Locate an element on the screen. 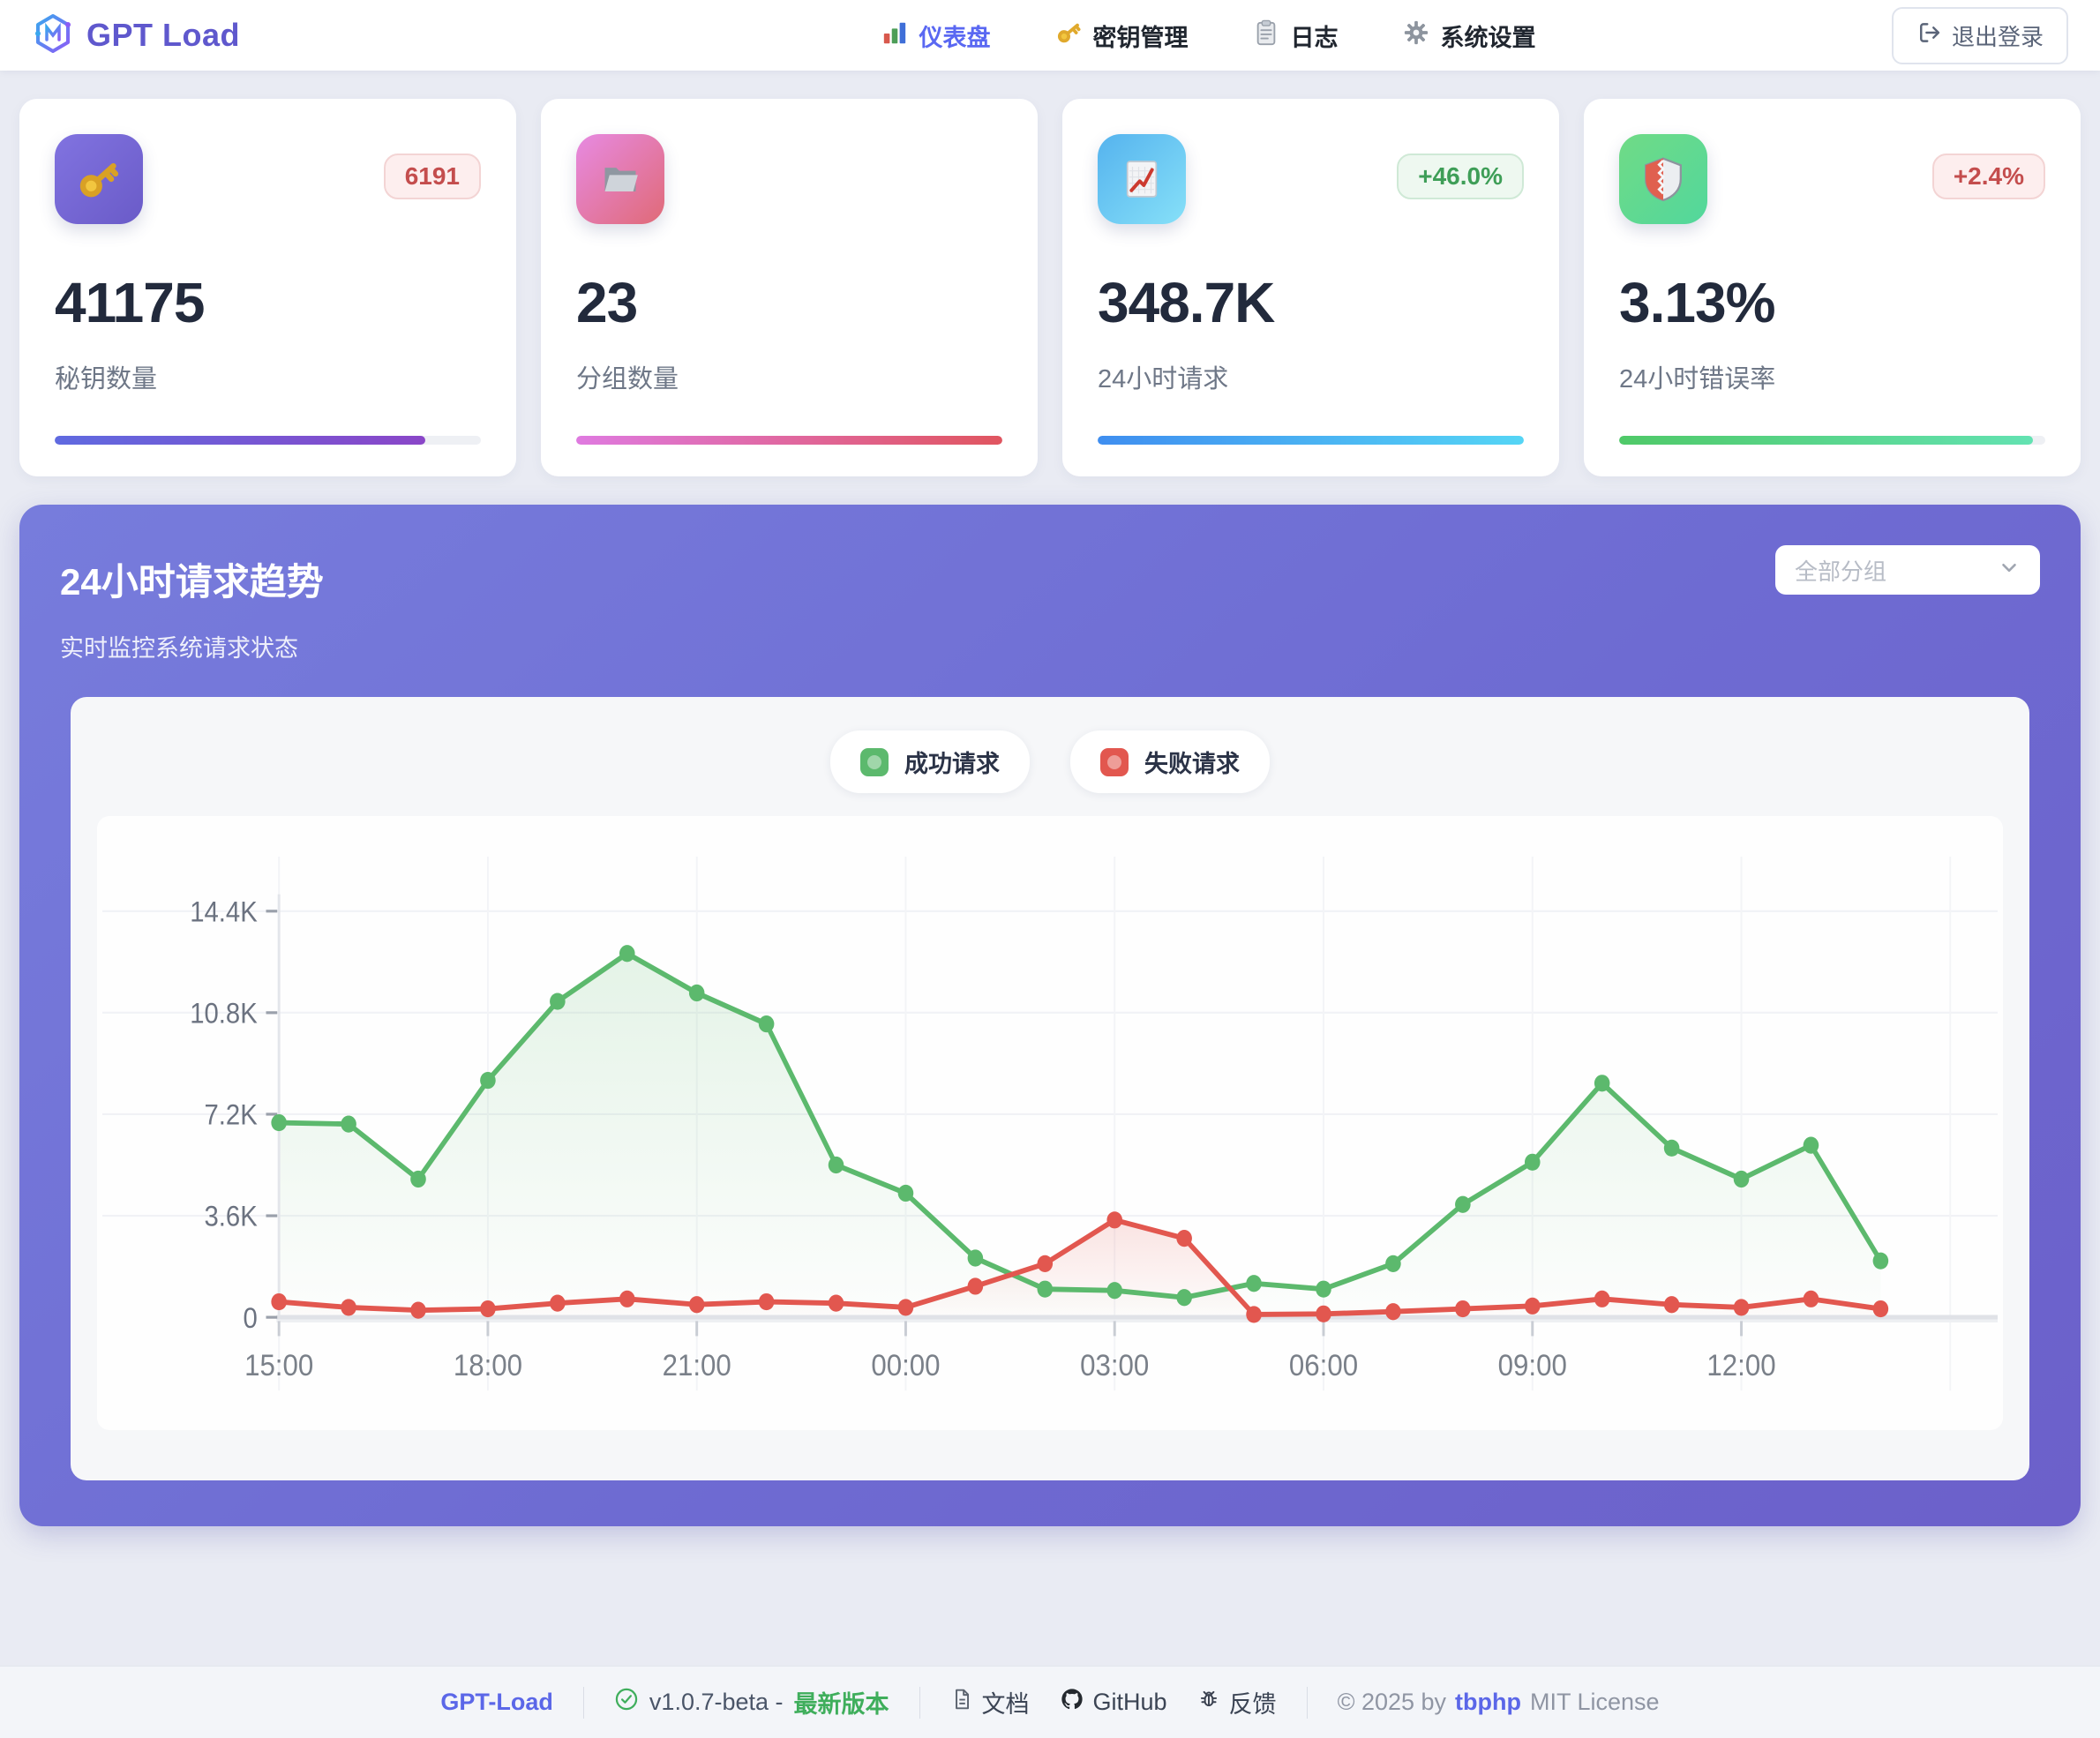 The width and height of the screenshot is (2100, 1738). group-filter-select: 全部分组 is located at coordinates (1907, 570).